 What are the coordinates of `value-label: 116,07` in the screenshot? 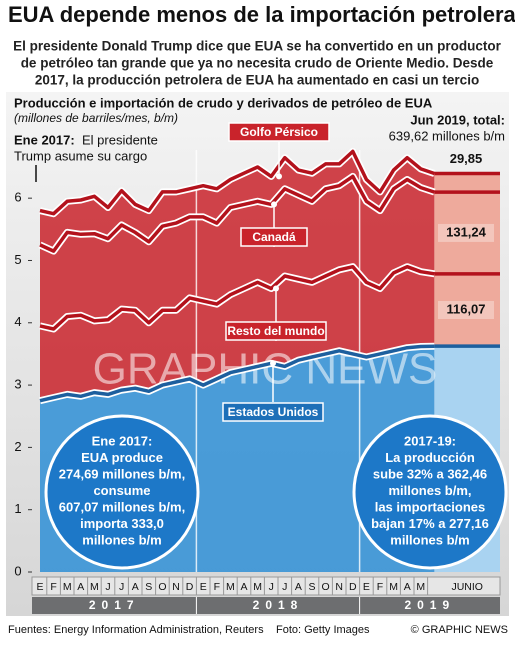 It's located at (465, 308).